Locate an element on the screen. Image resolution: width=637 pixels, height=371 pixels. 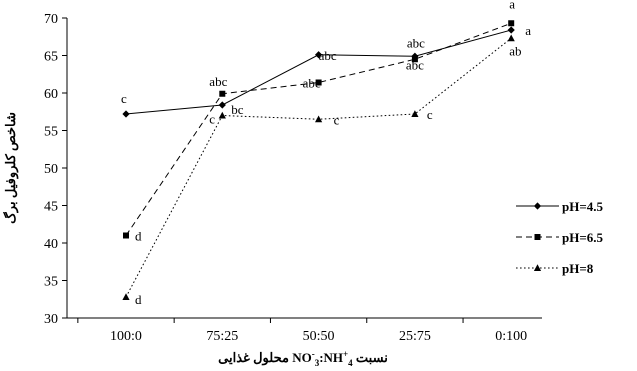
y-tick-label: 30 is located at coordinates (51, 319).